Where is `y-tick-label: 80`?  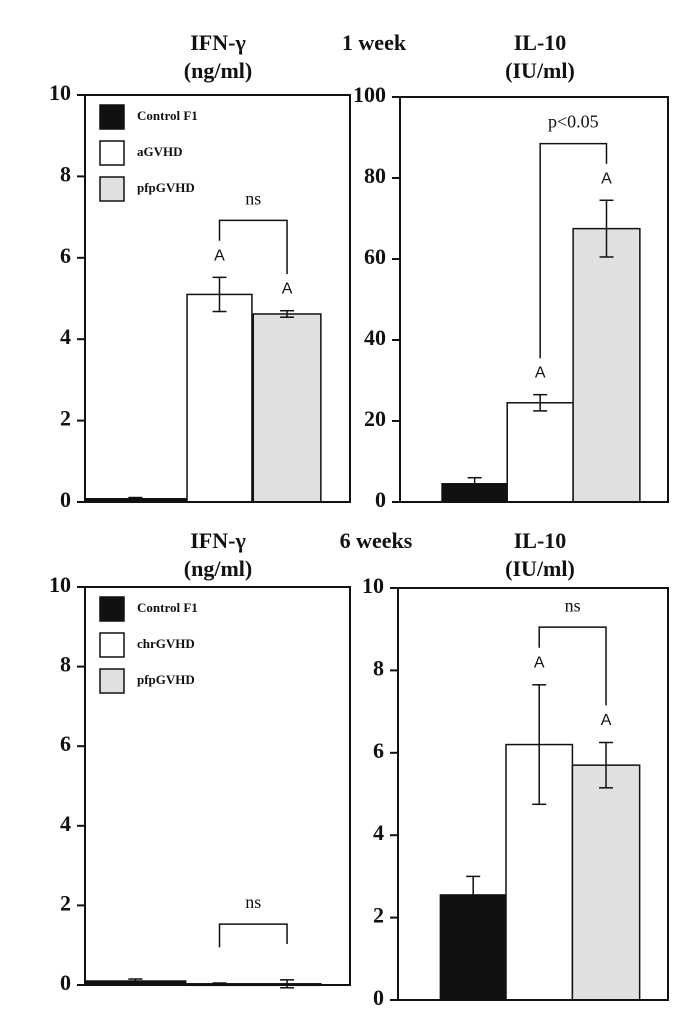
y-tick-label: 80 is located at coordinates (375, 175).